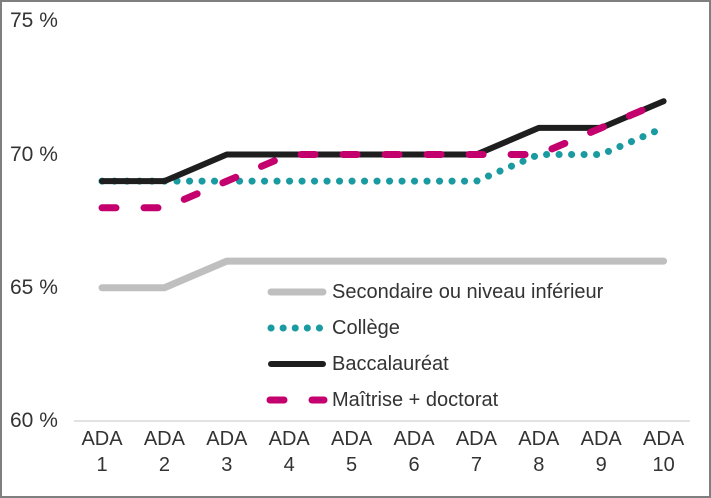 Image resolution: width=711 pixels, height=498 pixels. What do you see at coordinates (414, 465) in the screenshot?
I see `x-axis-tick-line: 6` at bounding box center [414, 465].